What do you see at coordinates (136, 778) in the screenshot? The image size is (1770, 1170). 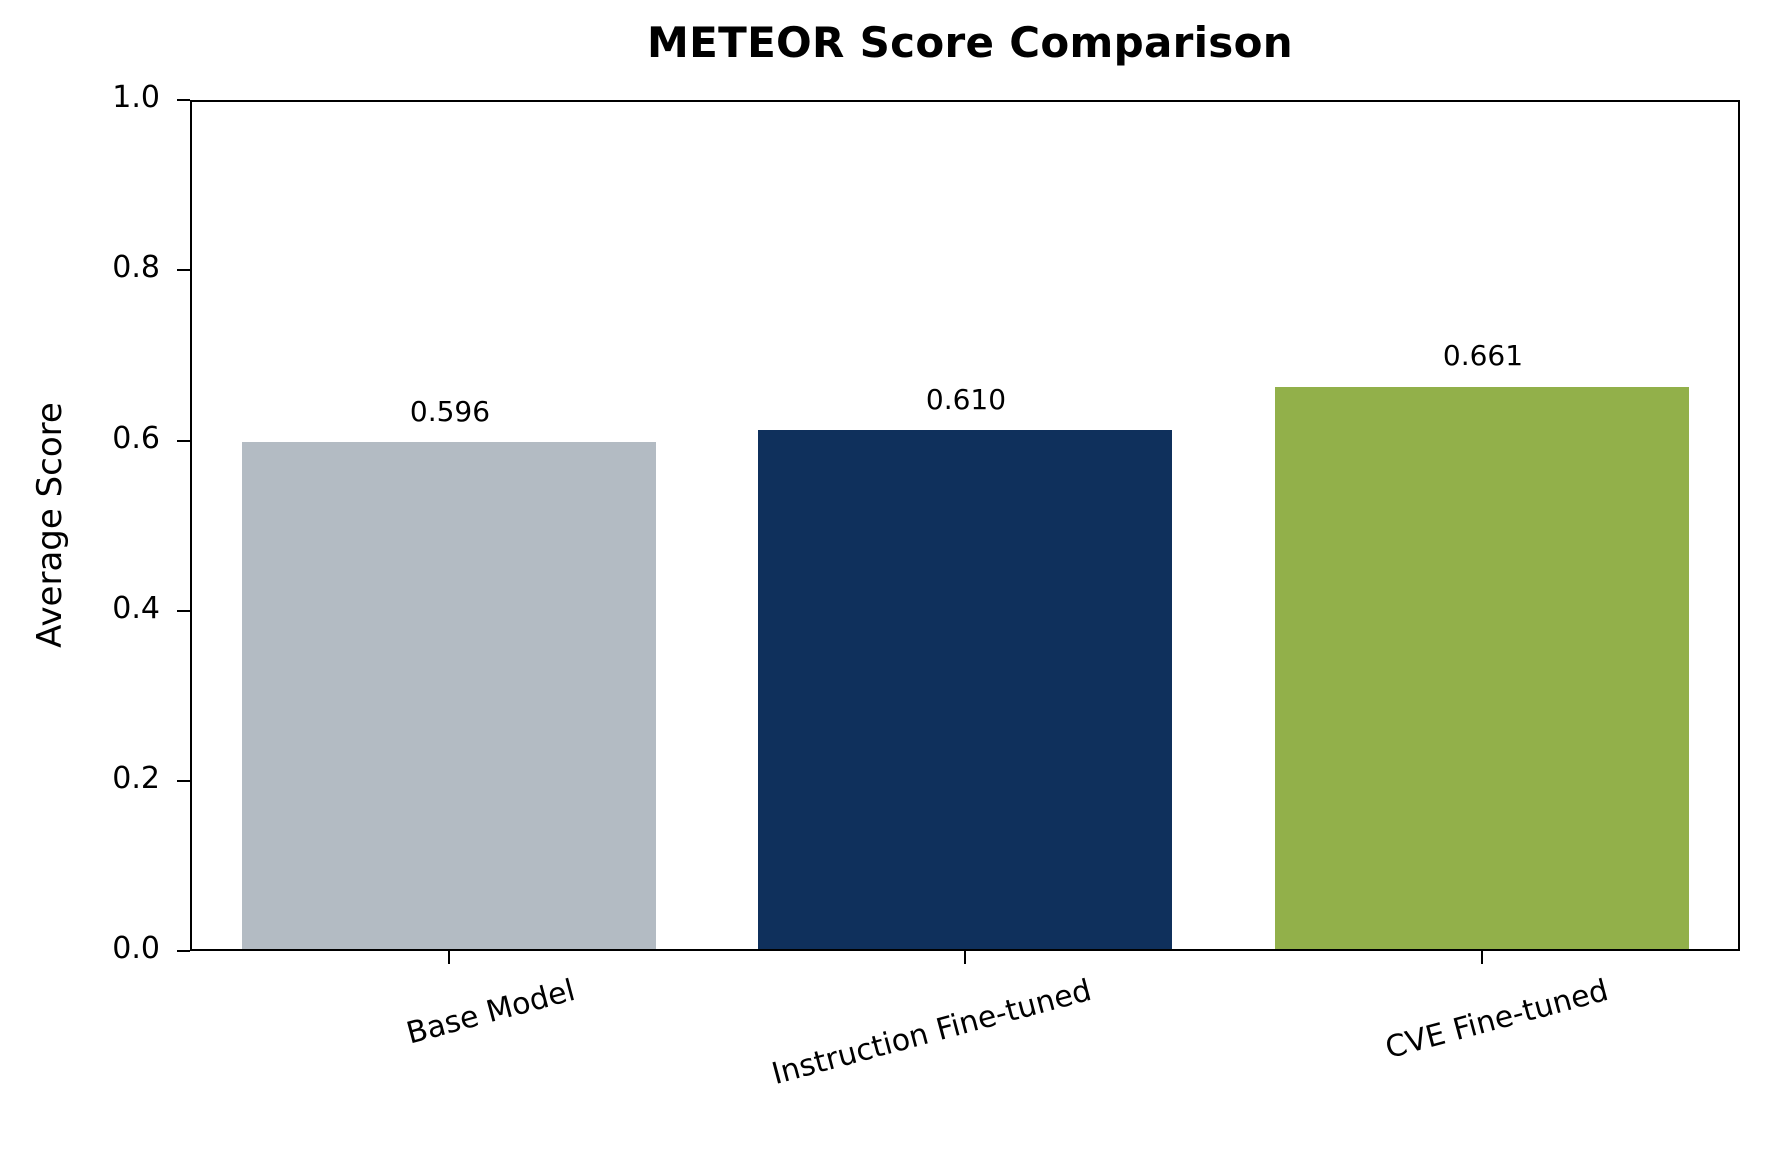 I see `y-tick-label: 0.2` at bounding box center [136, 778].